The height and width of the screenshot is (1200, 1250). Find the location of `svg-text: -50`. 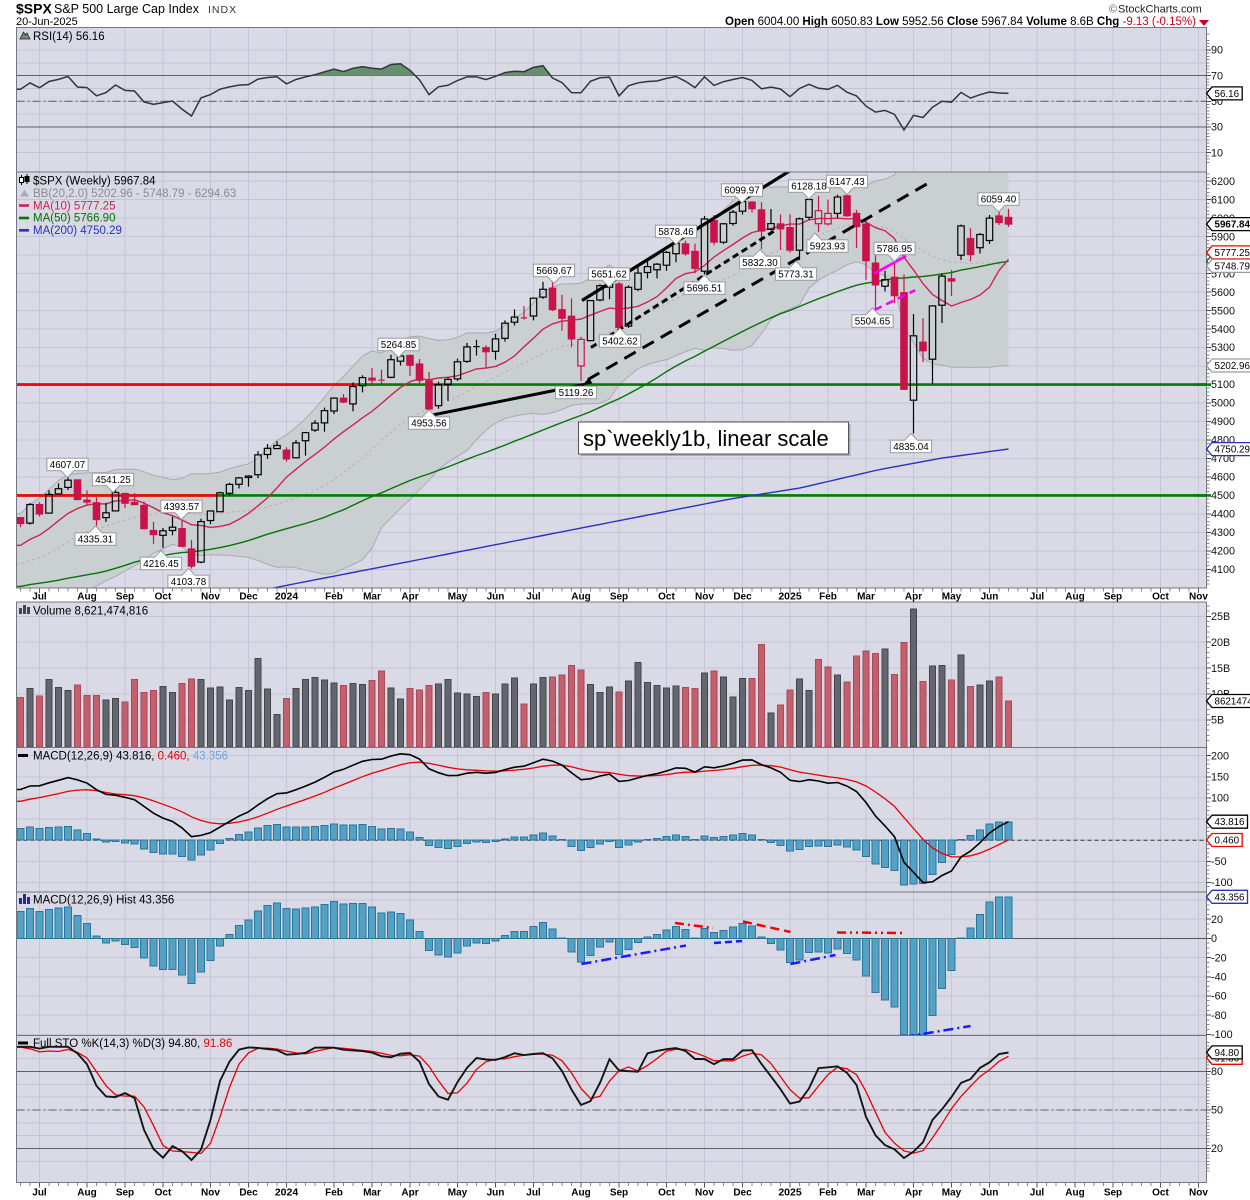

svg-text: -50 is located at coordinates (1219, 862).